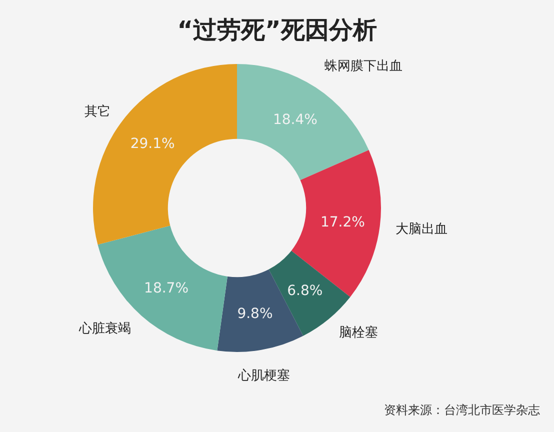  Describe the element at coordinates (462, 410) in the screenshot. I see `annotation: 资料来源：台湾北市医学杂志` at that location.